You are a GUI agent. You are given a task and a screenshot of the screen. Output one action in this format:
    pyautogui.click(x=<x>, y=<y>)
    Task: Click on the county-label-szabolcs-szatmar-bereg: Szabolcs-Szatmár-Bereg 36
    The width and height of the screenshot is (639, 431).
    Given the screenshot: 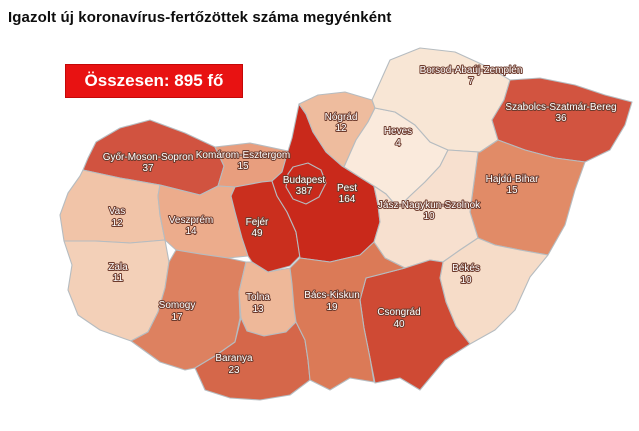 What is the action you would take?
    pyautogui.click(x=560, y=113)
    